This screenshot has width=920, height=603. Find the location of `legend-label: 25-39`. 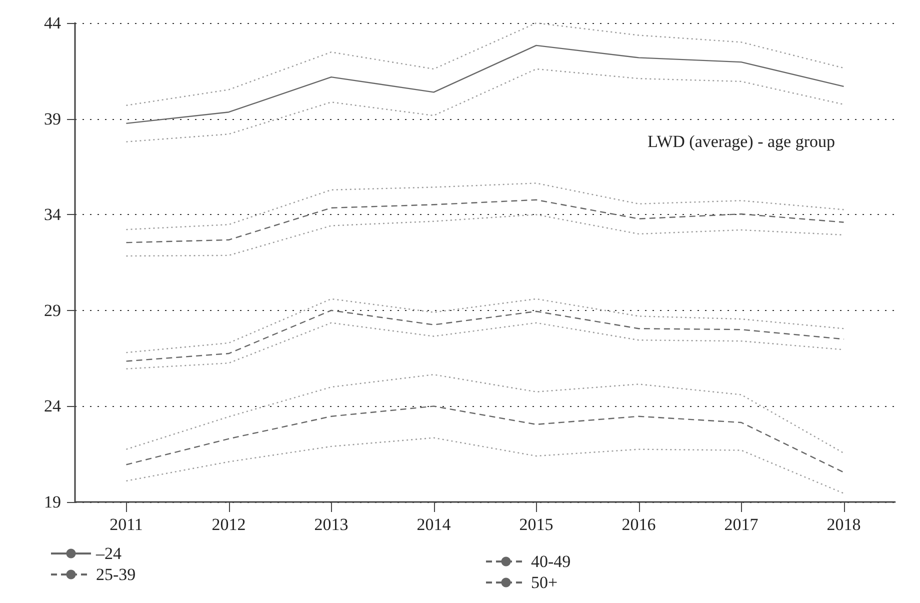

legend-label: 25-39 is located at coordinates (116, 574).